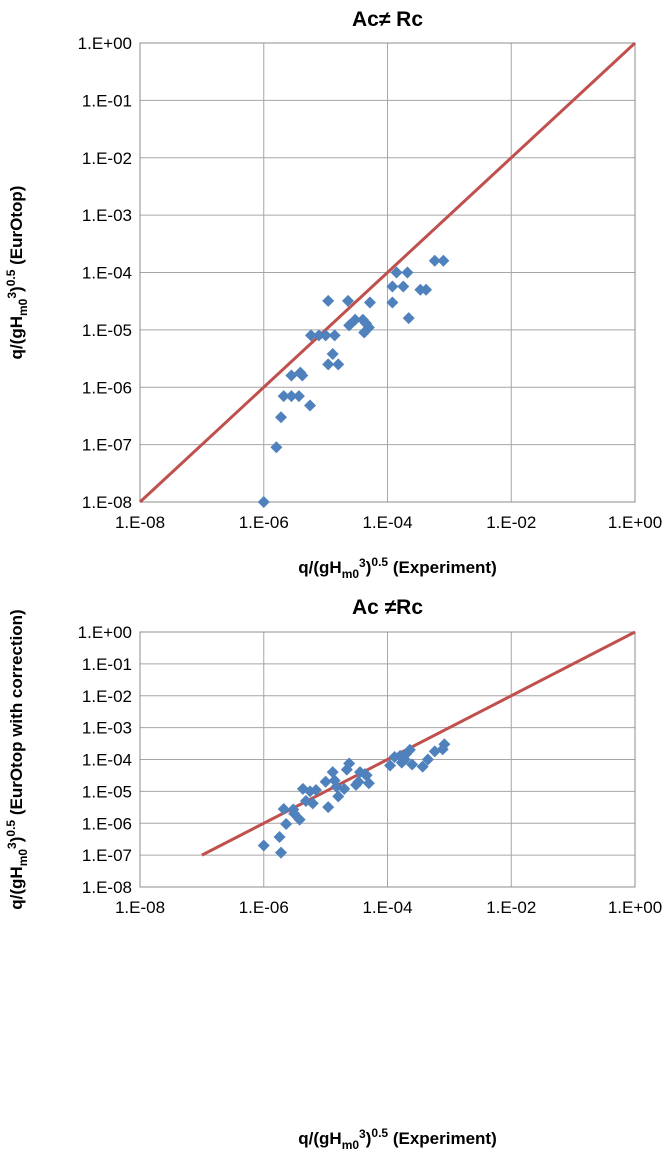 The image size is (671, 1157). What do you see at coordinates (17, 759) in the screenshot?
I see `y-axis-label: q/(gHm03)0.5 (EurOtop with correction)` at bounding box center [17, 759].